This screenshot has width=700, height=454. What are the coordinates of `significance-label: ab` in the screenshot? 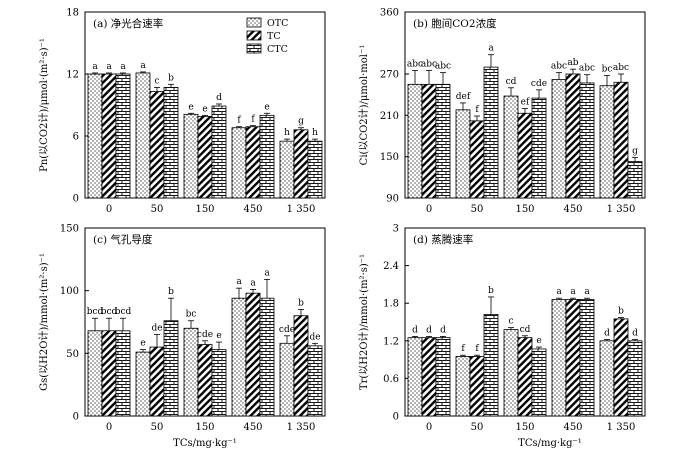 It's located at (572, 63).